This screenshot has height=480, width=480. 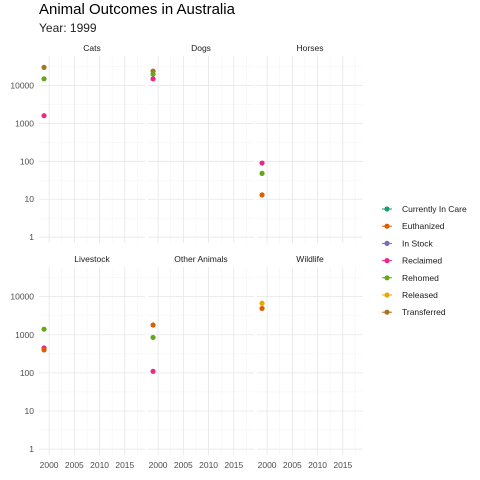 What do you see at coordinates (201, 48) in the screenshot?
I see `facet-label: Dogs` at bounding box center [201, 48].